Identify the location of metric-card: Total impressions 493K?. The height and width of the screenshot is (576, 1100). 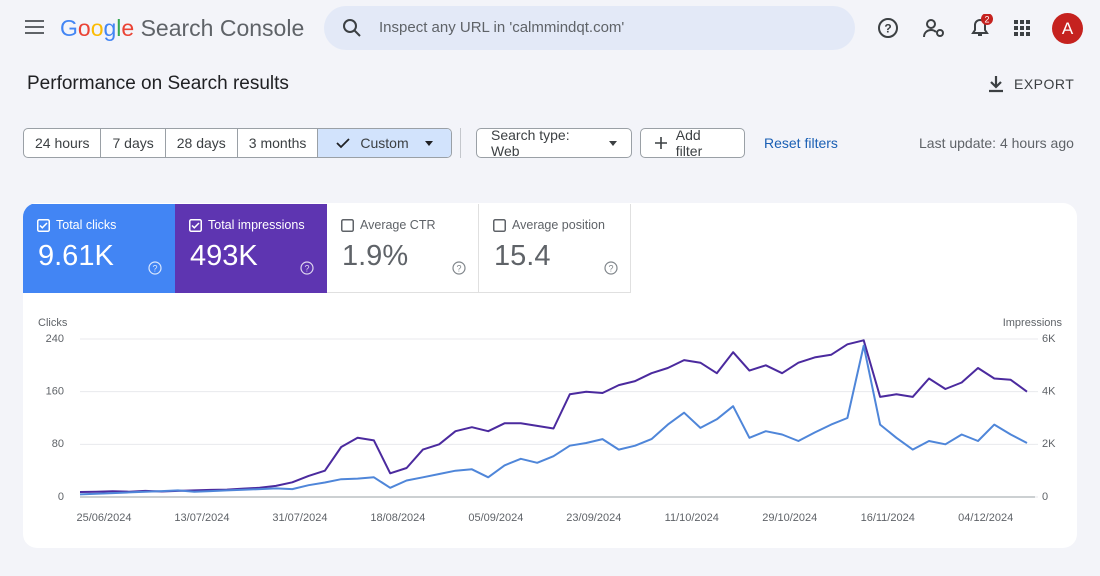
(251, 248).